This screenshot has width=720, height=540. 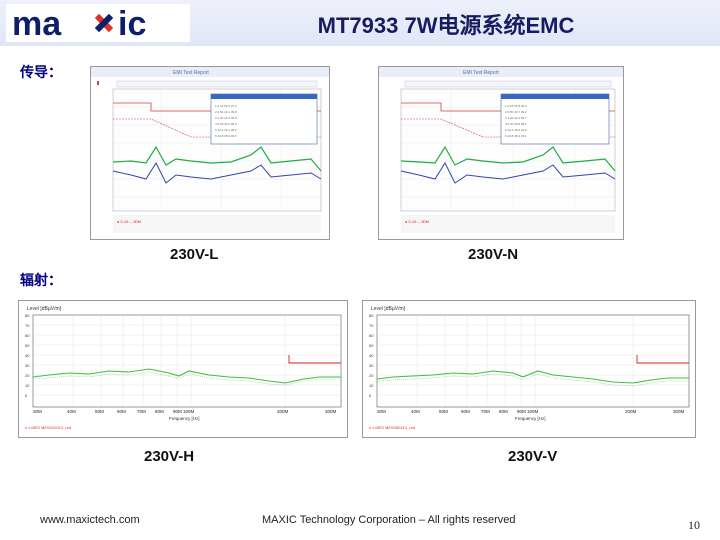 I want to click on svg-text: x x MES MES050413_red, so click(x=392, y=427).